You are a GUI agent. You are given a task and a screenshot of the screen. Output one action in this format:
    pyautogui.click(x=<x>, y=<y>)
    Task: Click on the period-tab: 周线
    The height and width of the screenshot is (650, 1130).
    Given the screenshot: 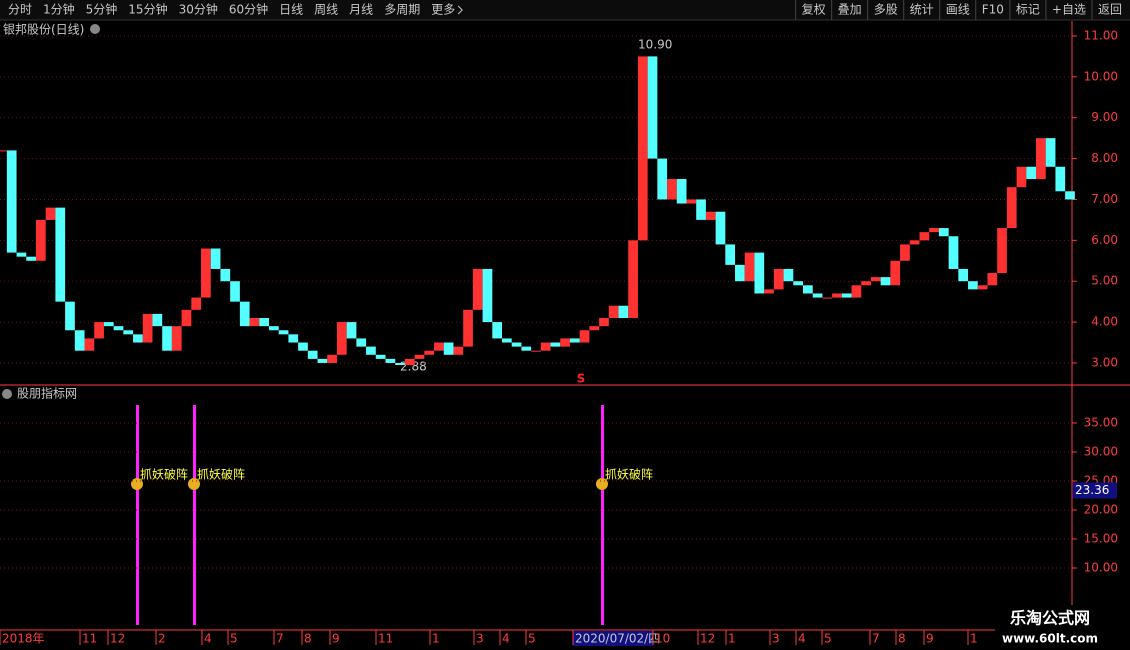 What is the action you would take?
    pyautogui.click(x=326, y=10)
    